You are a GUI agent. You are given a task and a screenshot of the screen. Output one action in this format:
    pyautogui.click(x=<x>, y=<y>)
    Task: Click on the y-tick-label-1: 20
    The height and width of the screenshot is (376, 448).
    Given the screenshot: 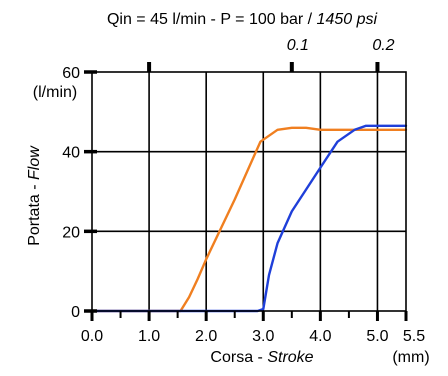 What is the action you would take?
    pyautogui.click(x=71, y=232)
    